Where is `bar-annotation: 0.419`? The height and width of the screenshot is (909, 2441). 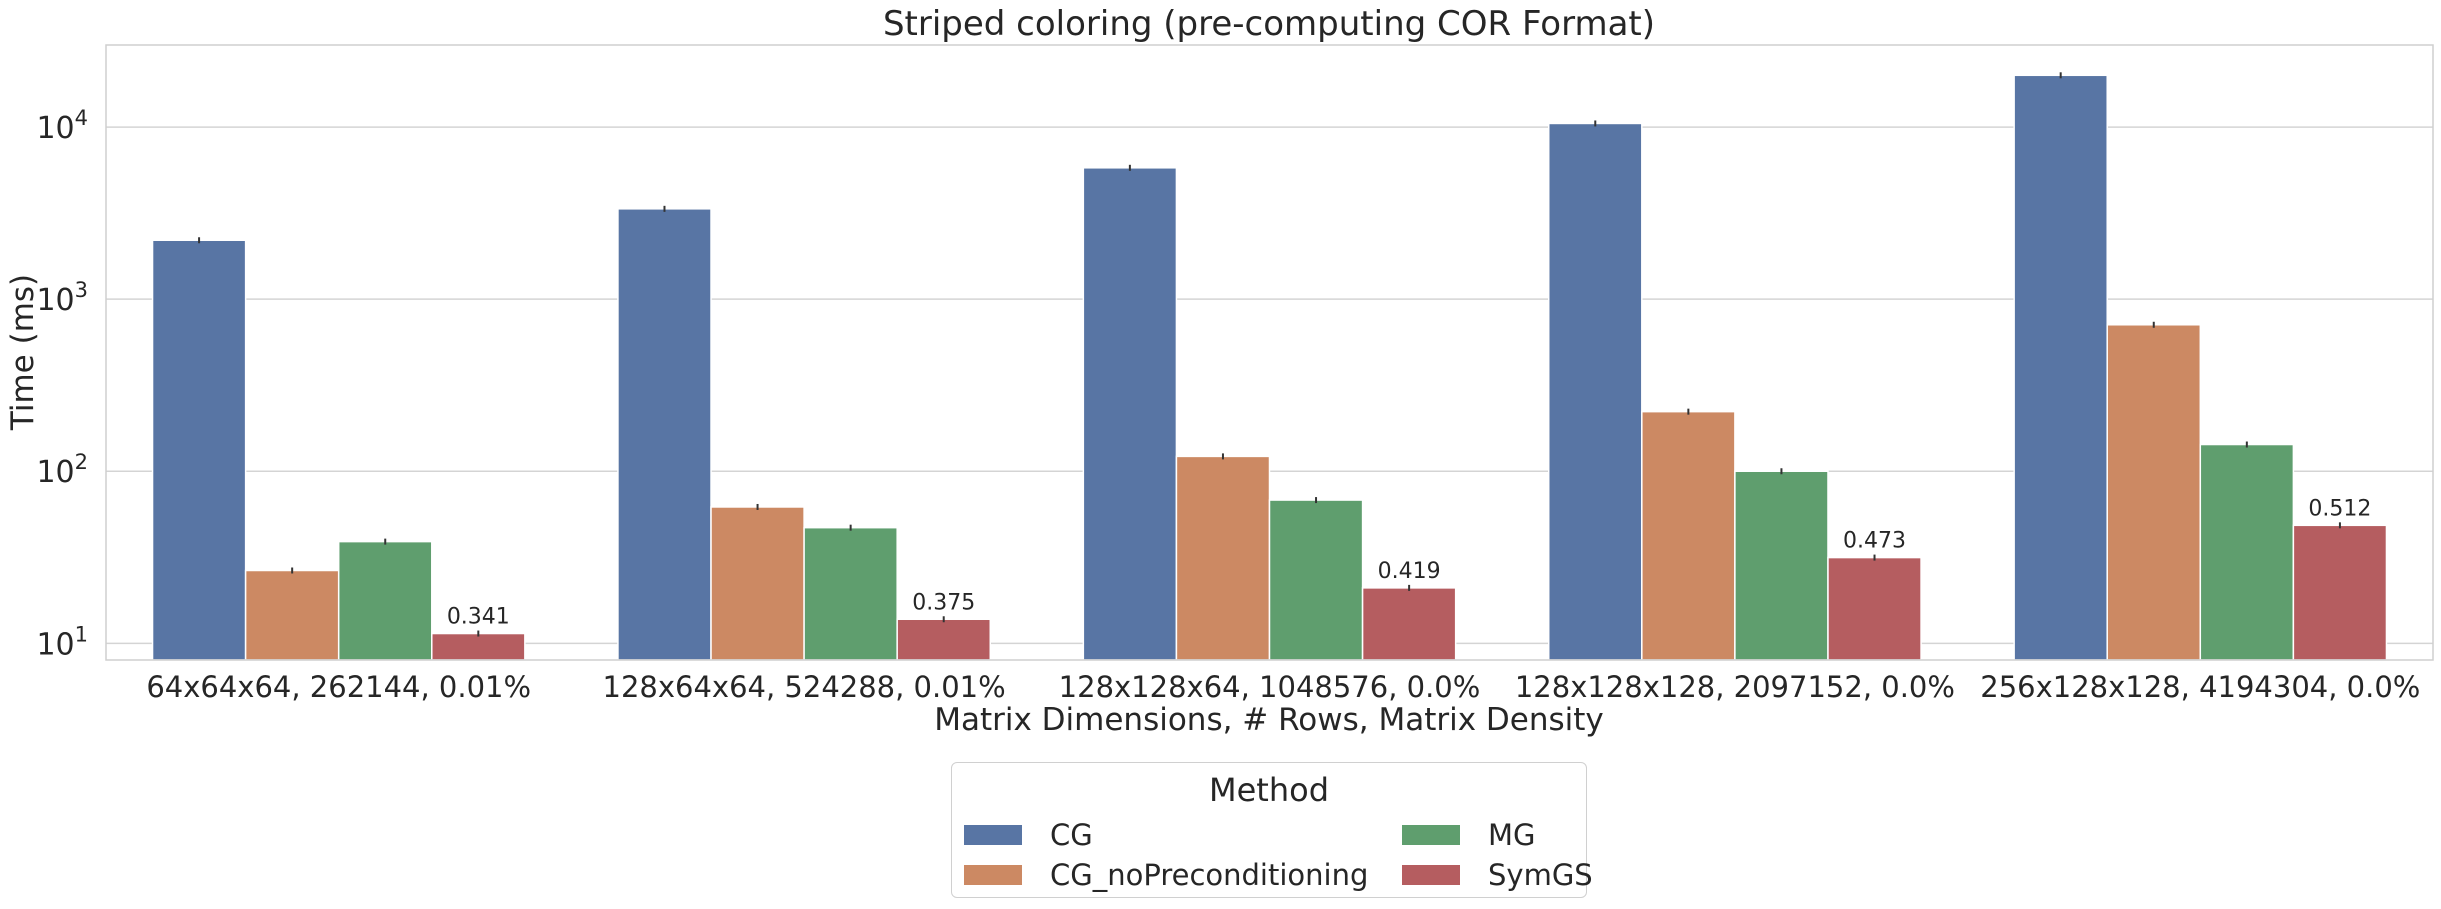 bar-annotation: 0.419 is located at coordinates (1409, 571).